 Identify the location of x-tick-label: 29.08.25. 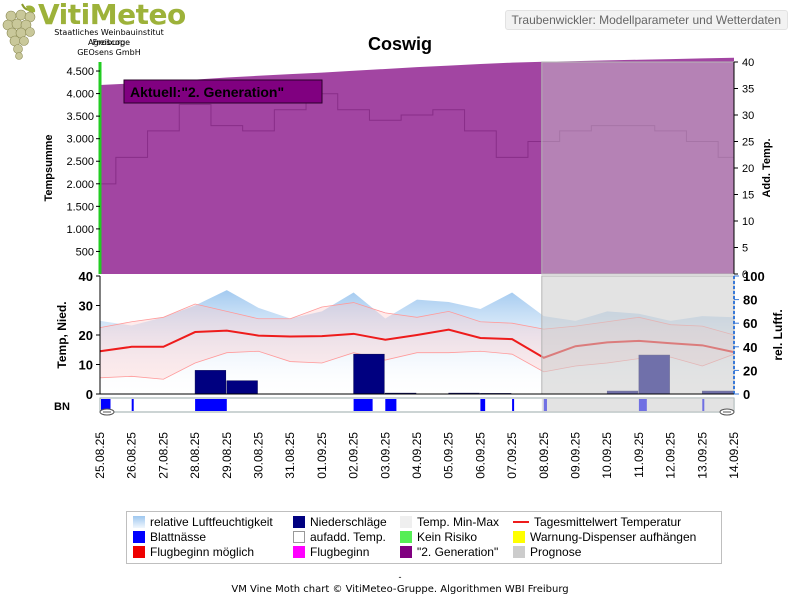
(227, 455).